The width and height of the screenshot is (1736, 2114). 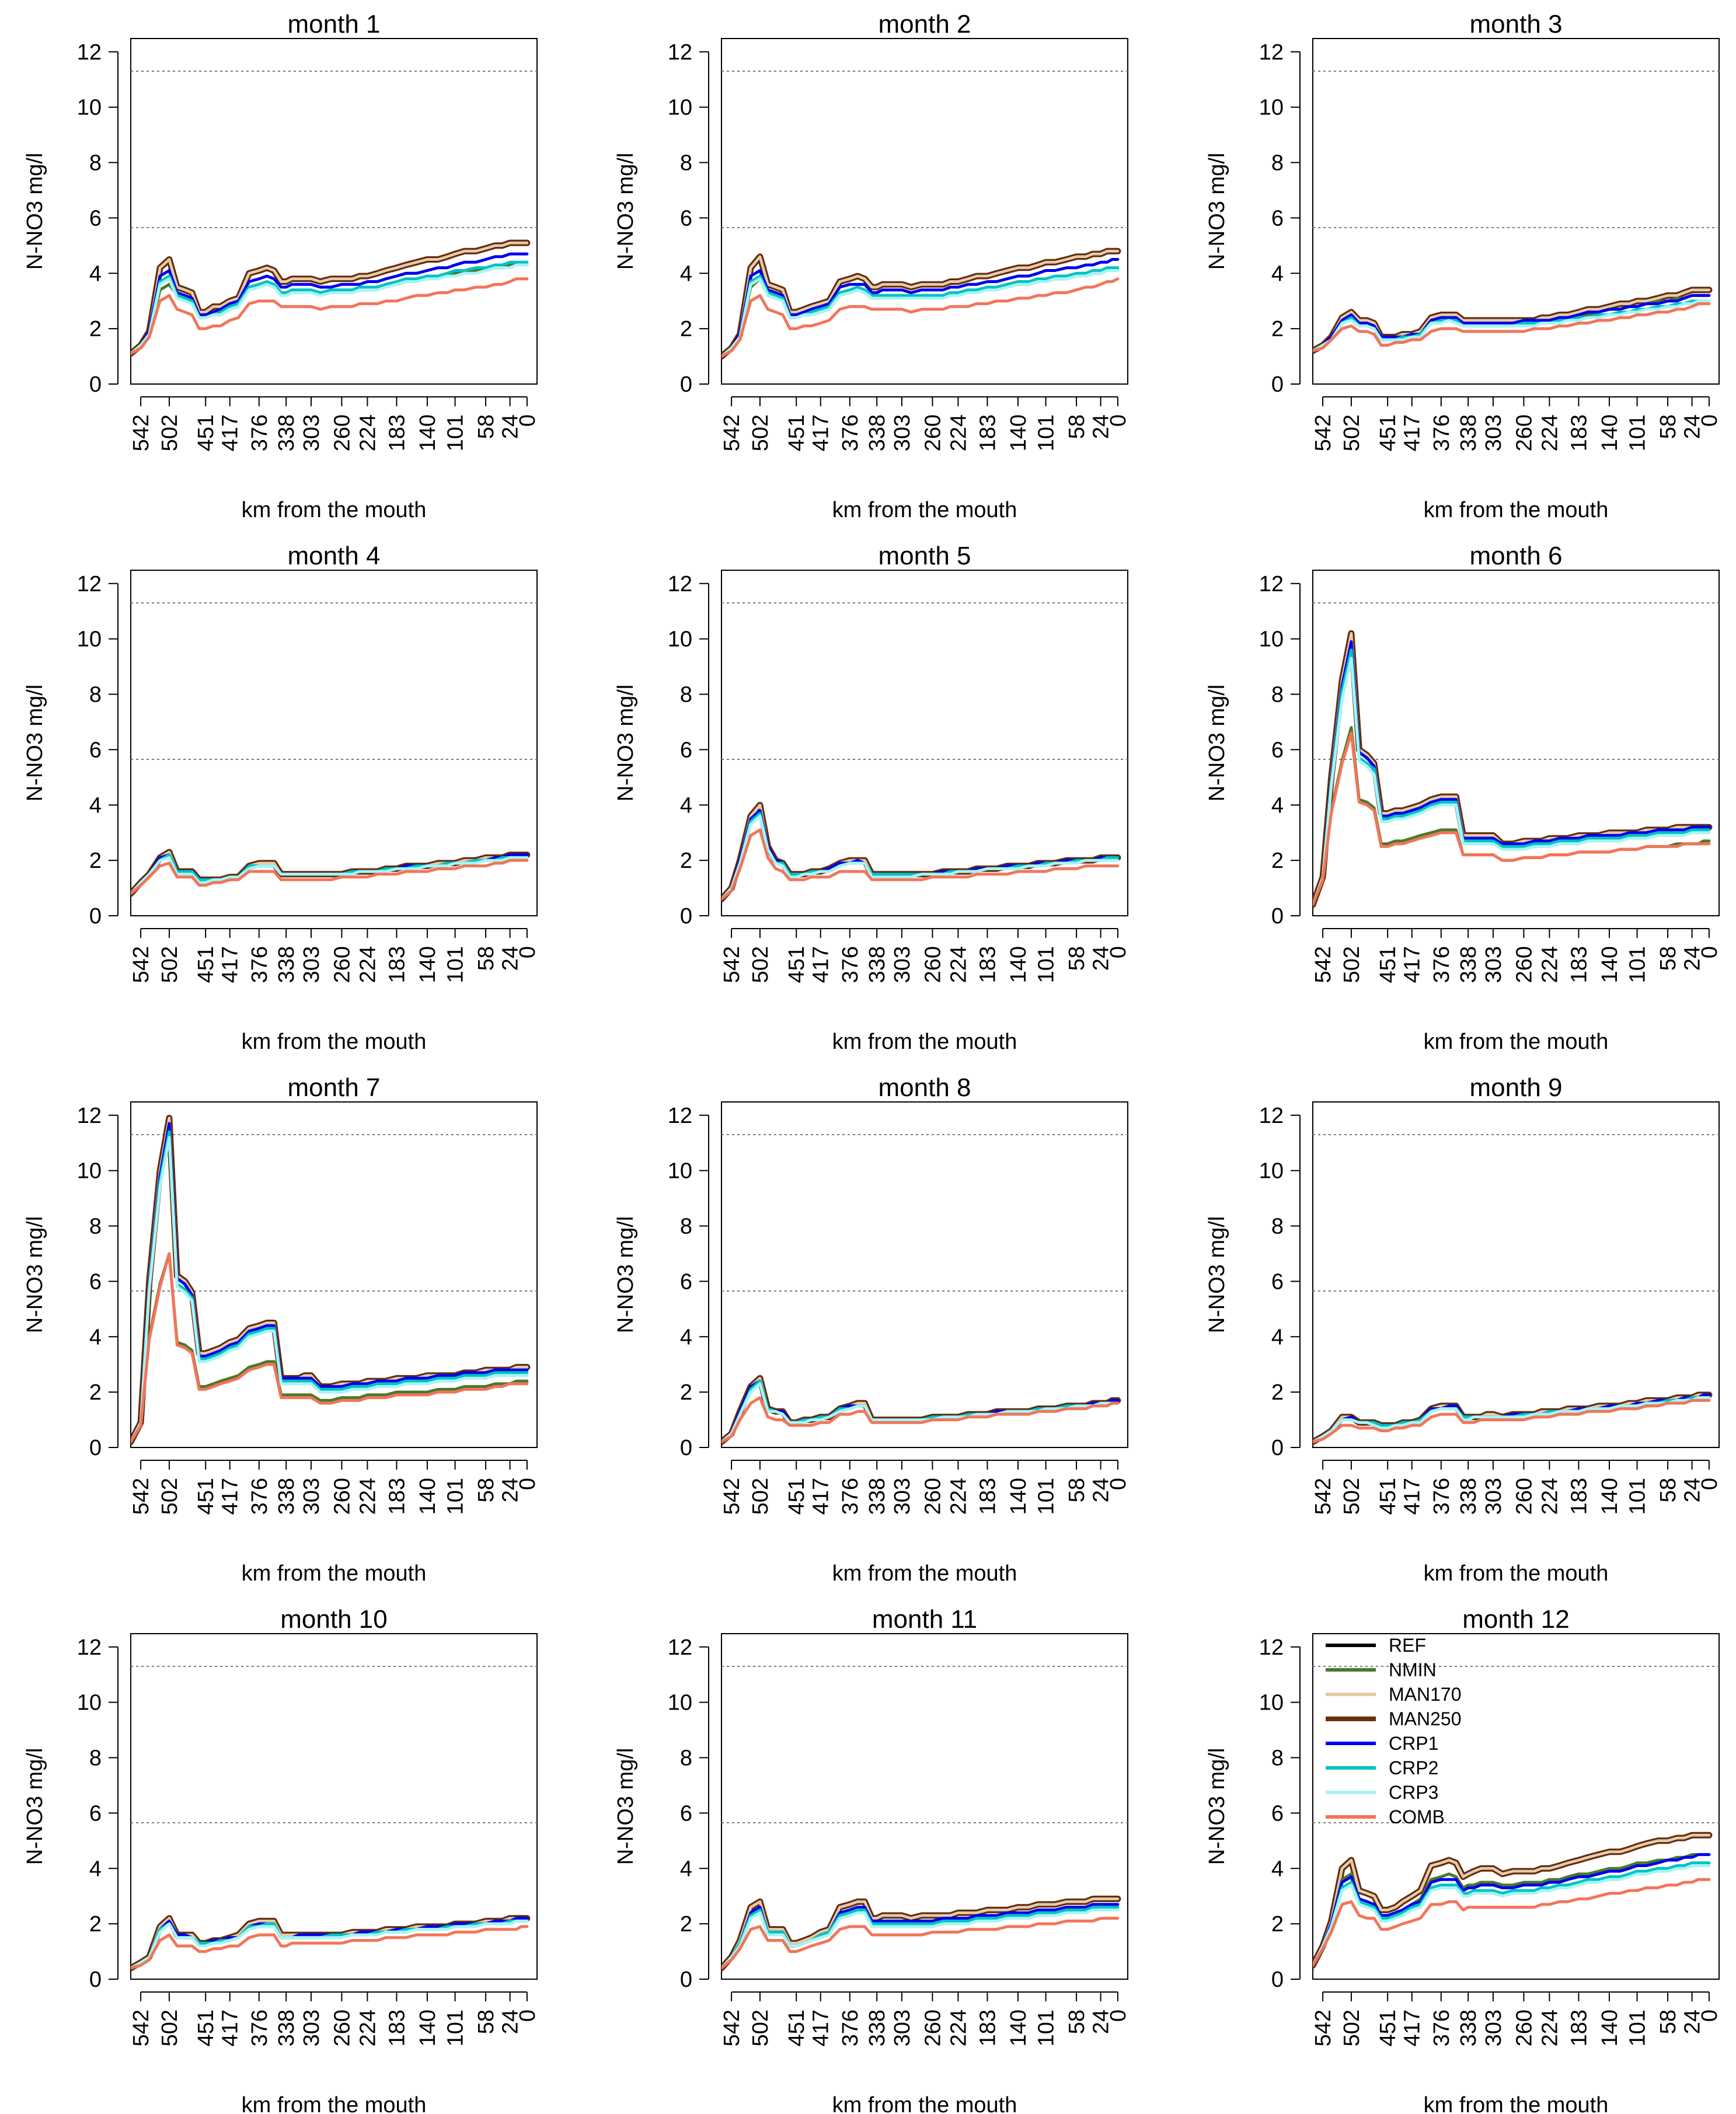 I want to click on legend-label-nmin: NMIN, so click(x=1413, y=1669).